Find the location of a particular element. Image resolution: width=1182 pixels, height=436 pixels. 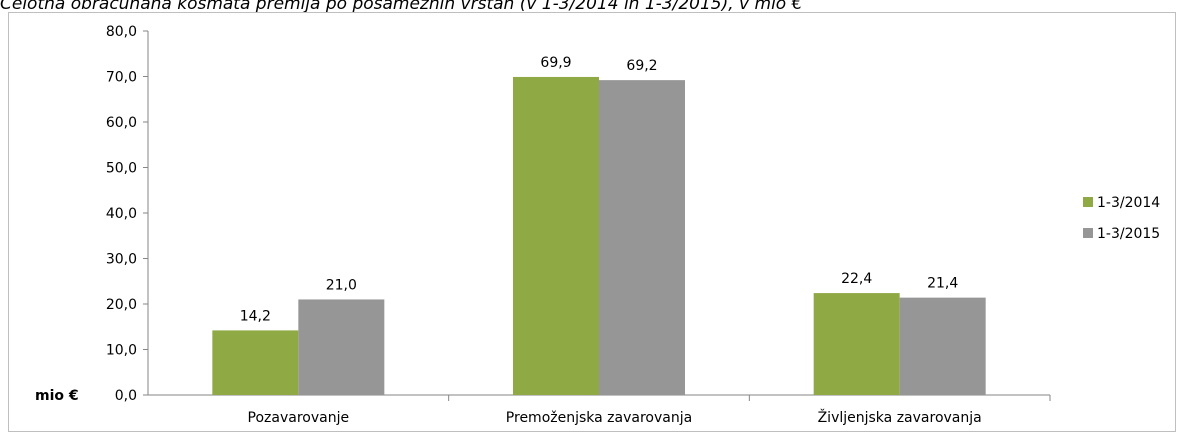

data-label: 69,9 is located at coordinates (555, 63).